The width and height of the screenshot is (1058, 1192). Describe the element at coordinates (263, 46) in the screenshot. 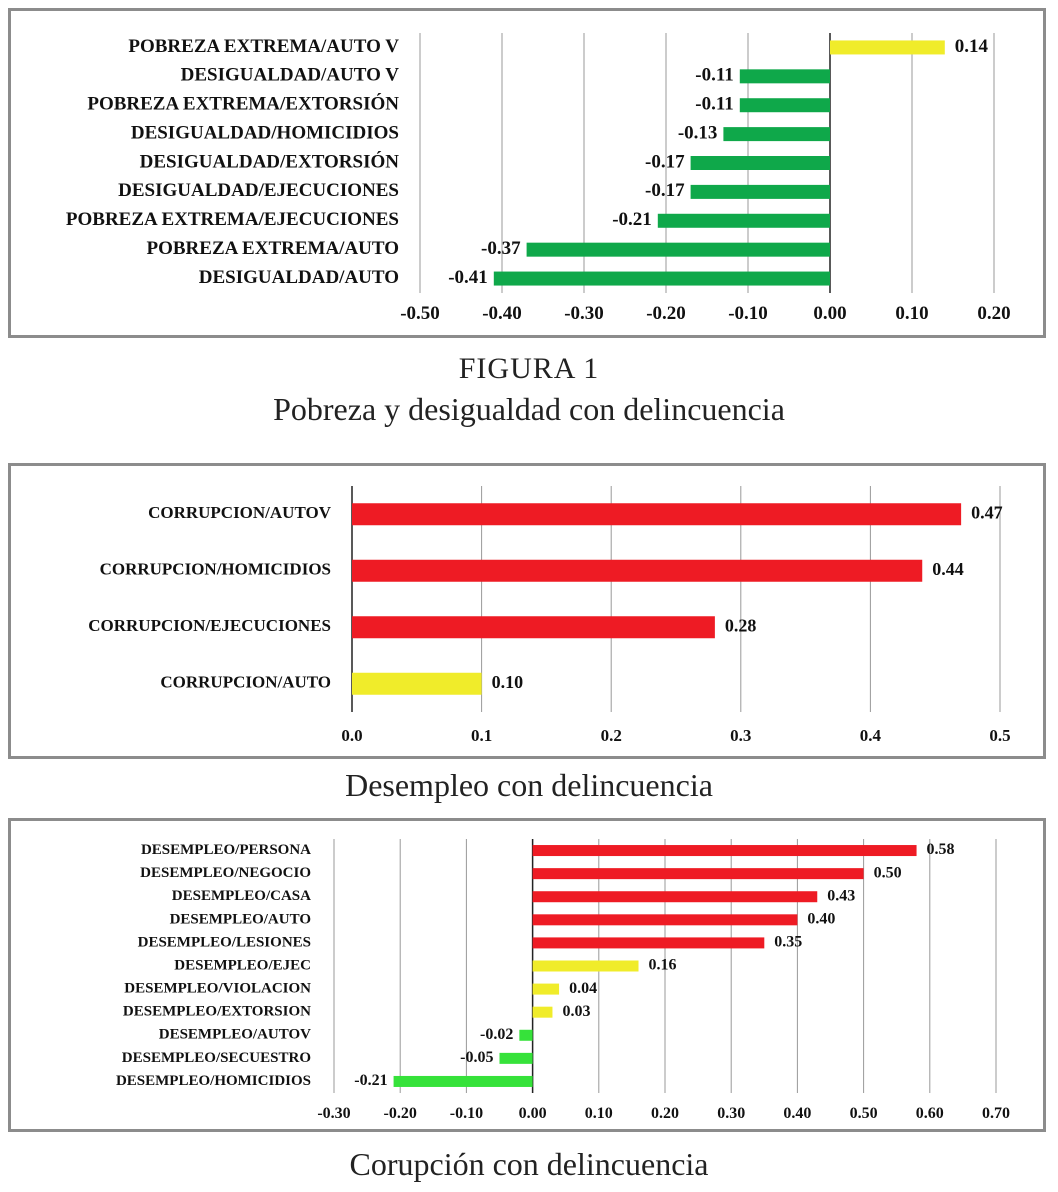

I see `chart1-category-label: POBREZA EXTREMA/AUTO V` at that location.